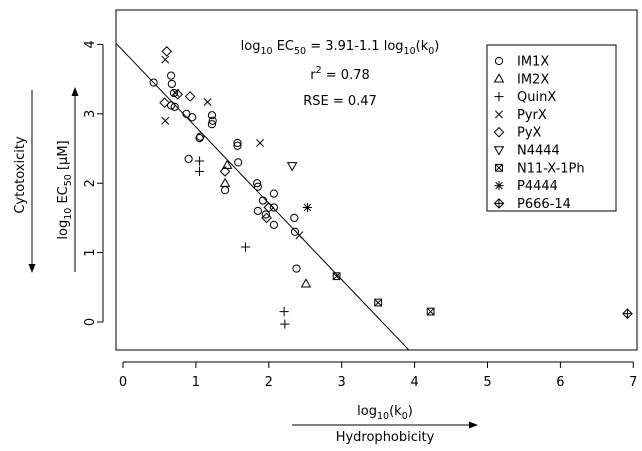 The image size is (642, 451). What do you see at coordinates (232, 147) in the screenshot?
I see `series-pyrx` at bounding box center [232, 147].